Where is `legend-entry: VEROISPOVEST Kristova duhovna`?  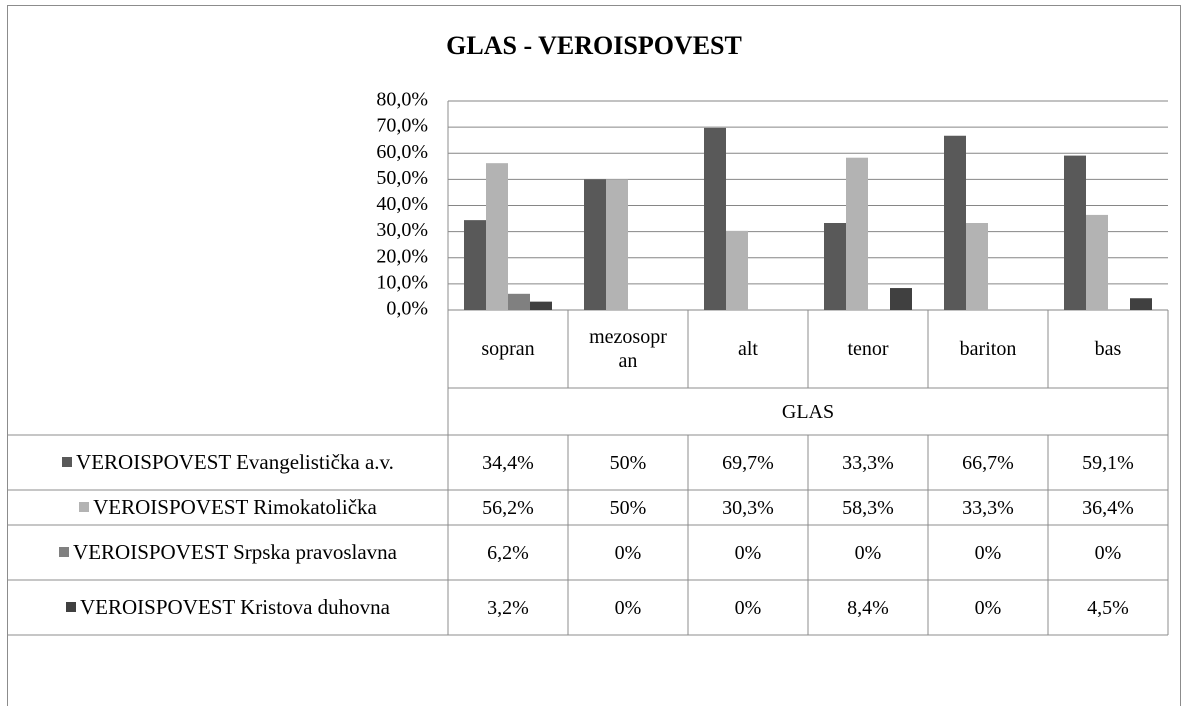
legend-entry: VEROISPOVEST Kristova duhovna is located at coordinates (228, 607).